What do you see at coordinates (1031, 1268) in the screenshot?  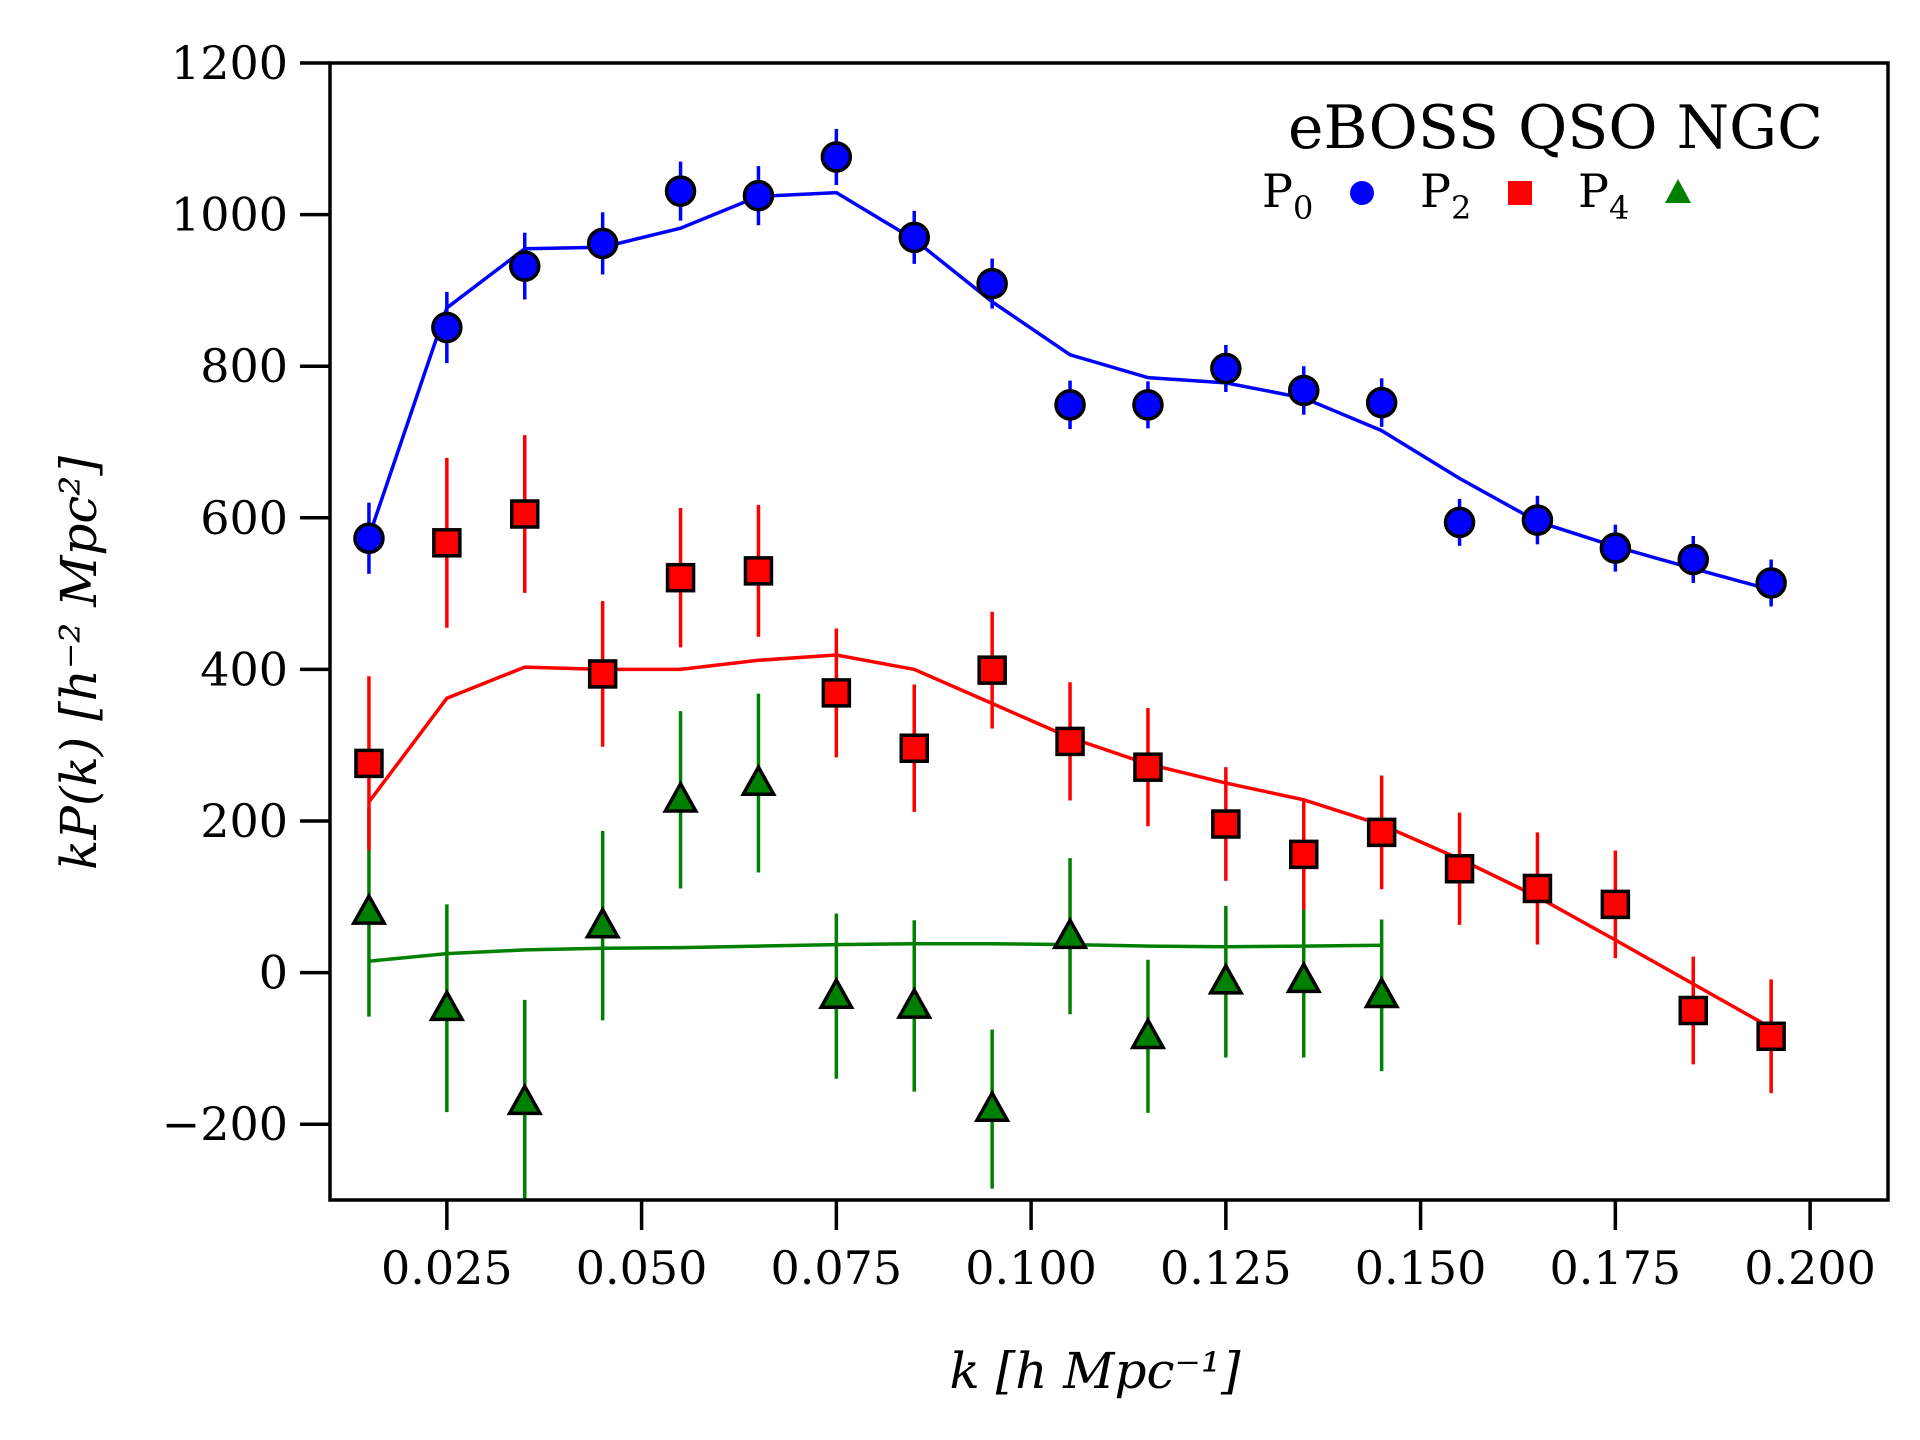 I see `x-tick-label: 0.100` at bounding box center [1031, 1268].